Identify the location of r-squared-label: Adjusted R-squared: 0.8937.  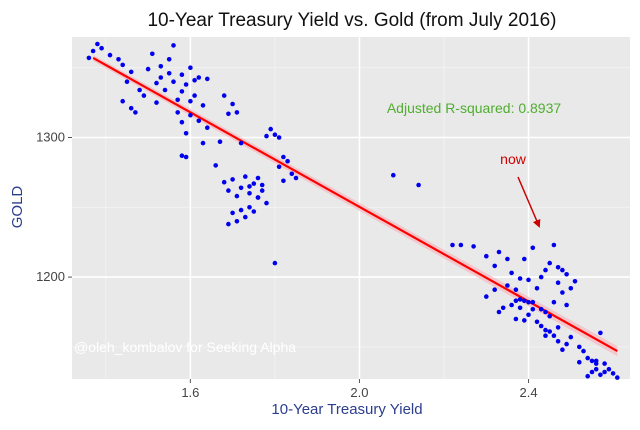
(474, 108).